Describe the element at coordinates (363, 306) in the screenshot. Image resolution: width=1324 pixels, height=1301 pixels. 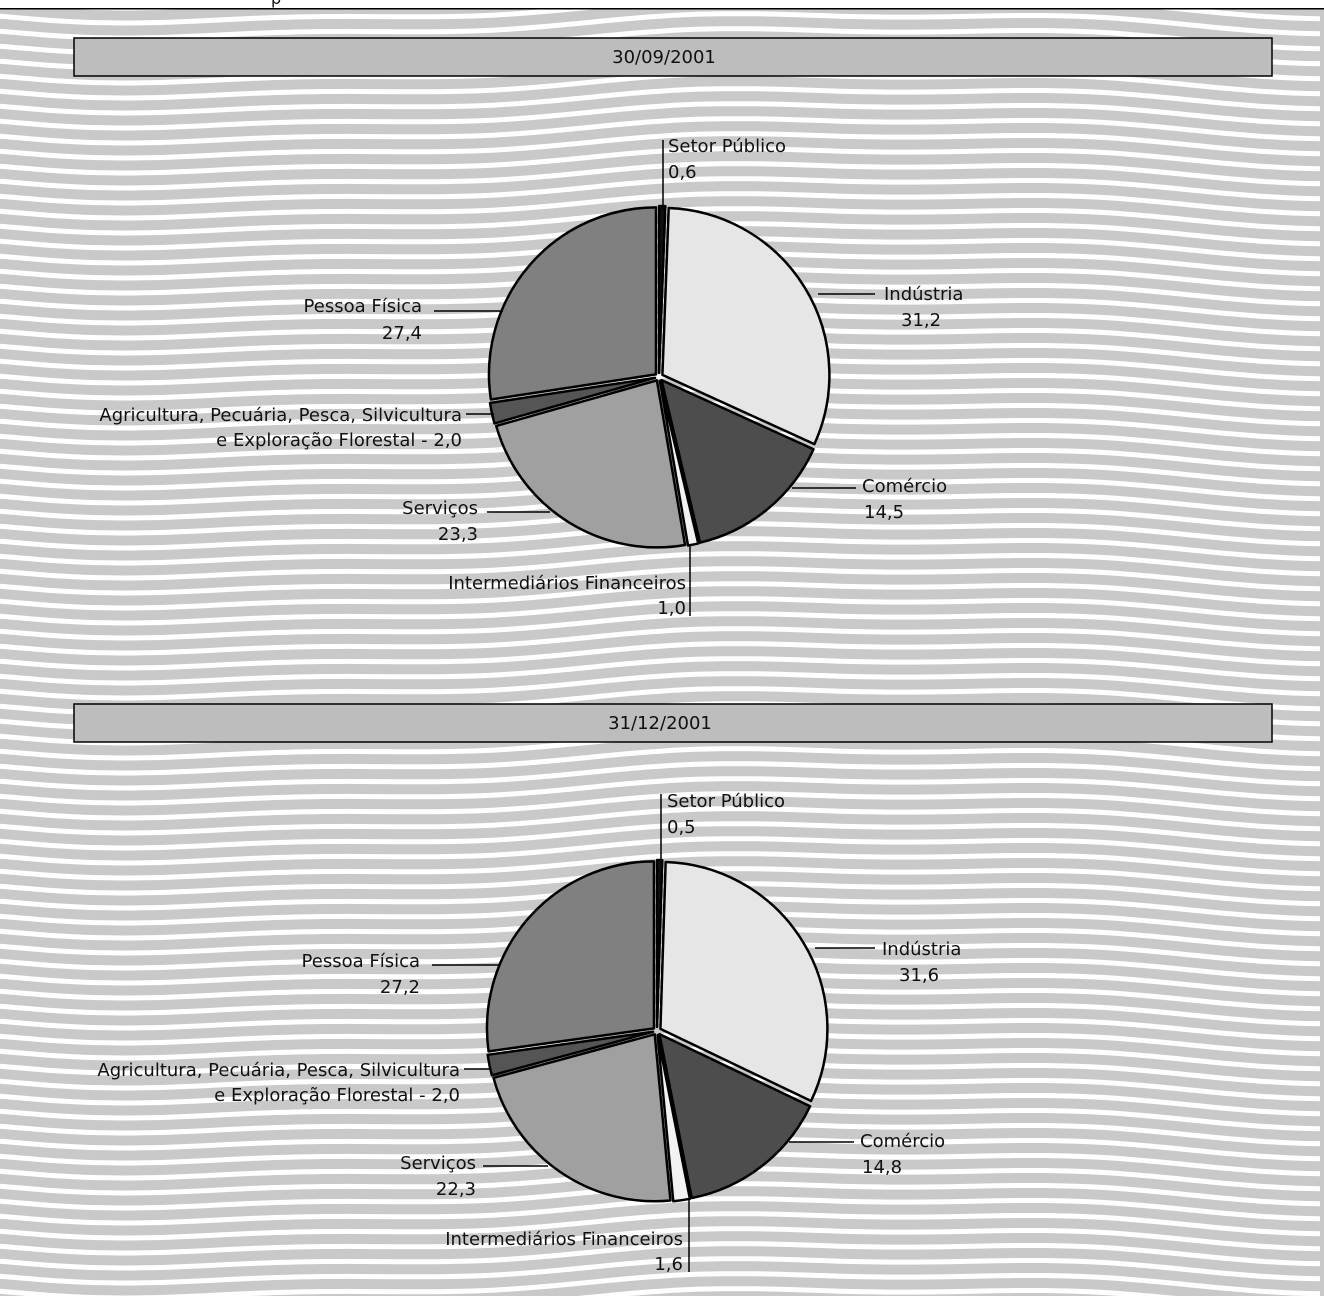
I see `label-pessoa-fisica-name: Pessoa Física` at that location.